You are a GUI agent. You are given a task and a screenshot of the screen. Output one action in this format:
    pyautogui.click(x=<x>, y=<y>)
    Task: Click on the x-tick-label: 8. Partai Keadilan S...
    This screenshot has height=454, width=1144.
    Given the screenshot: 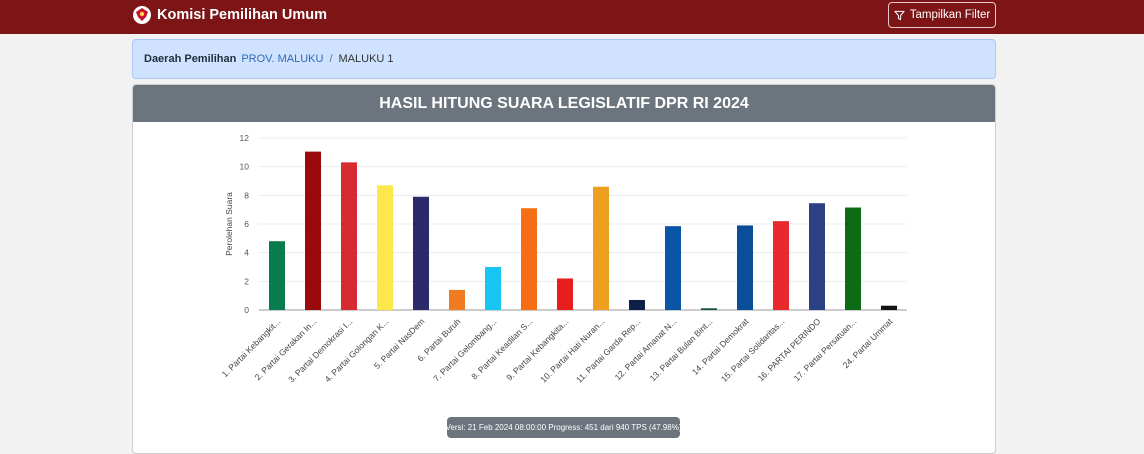 What is the action you would take?
    pyautogui.click(x=501, y=348)
    